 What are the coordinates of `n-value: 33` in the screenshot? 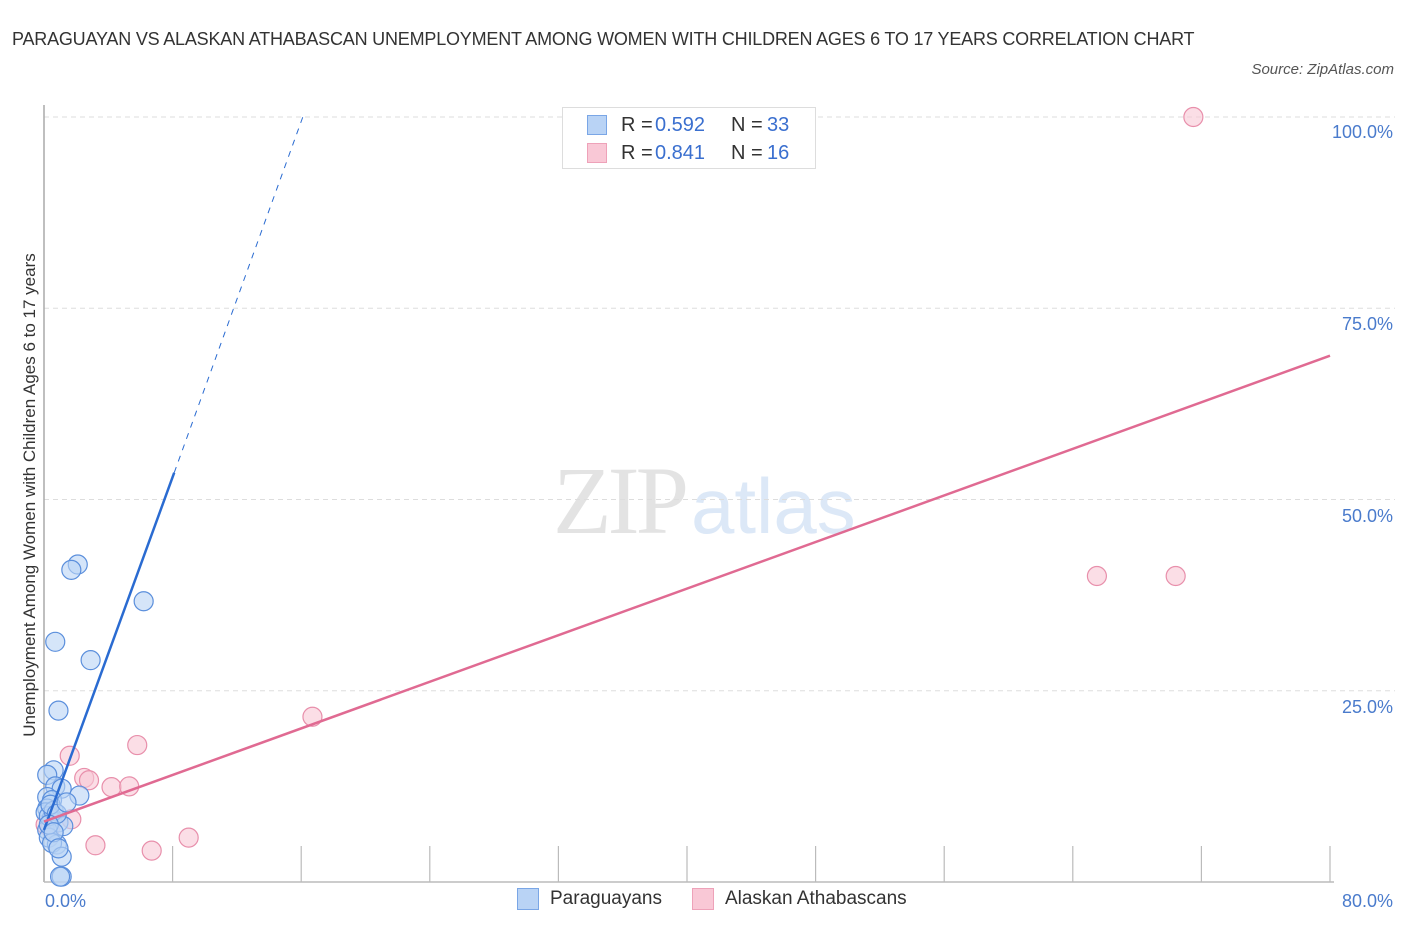 It's located at (778, 124).